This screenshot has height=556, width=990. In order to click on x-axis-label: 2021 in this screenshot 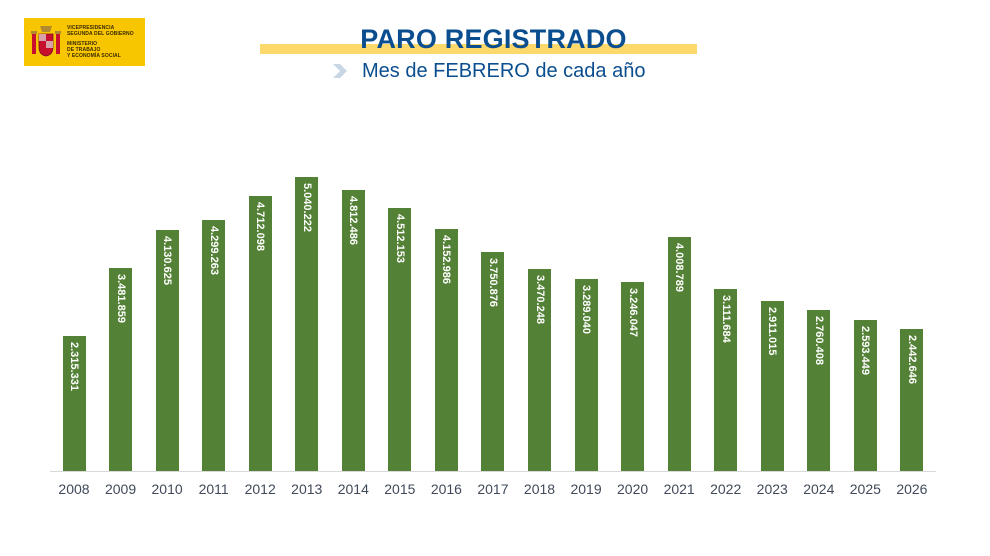, I will do `click(679, 489)`.